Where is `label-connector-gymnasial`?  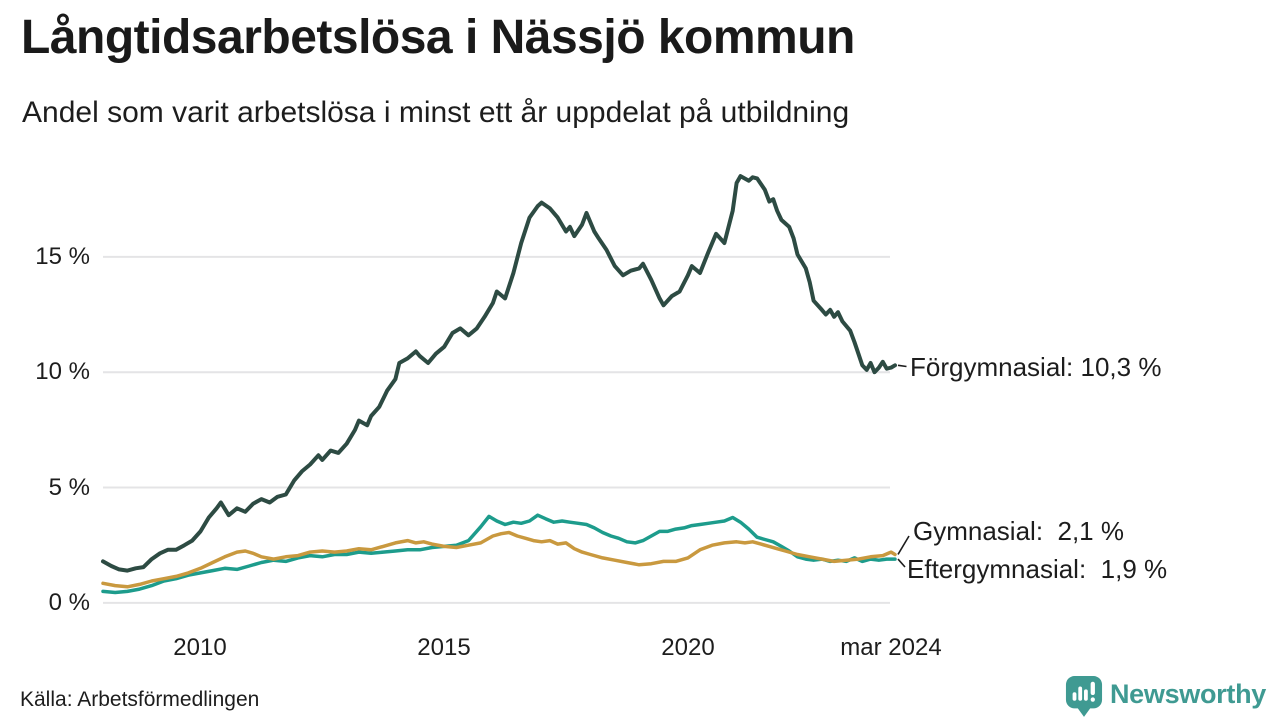 label-connector-gymnasial is located at coordinates (903, 545).